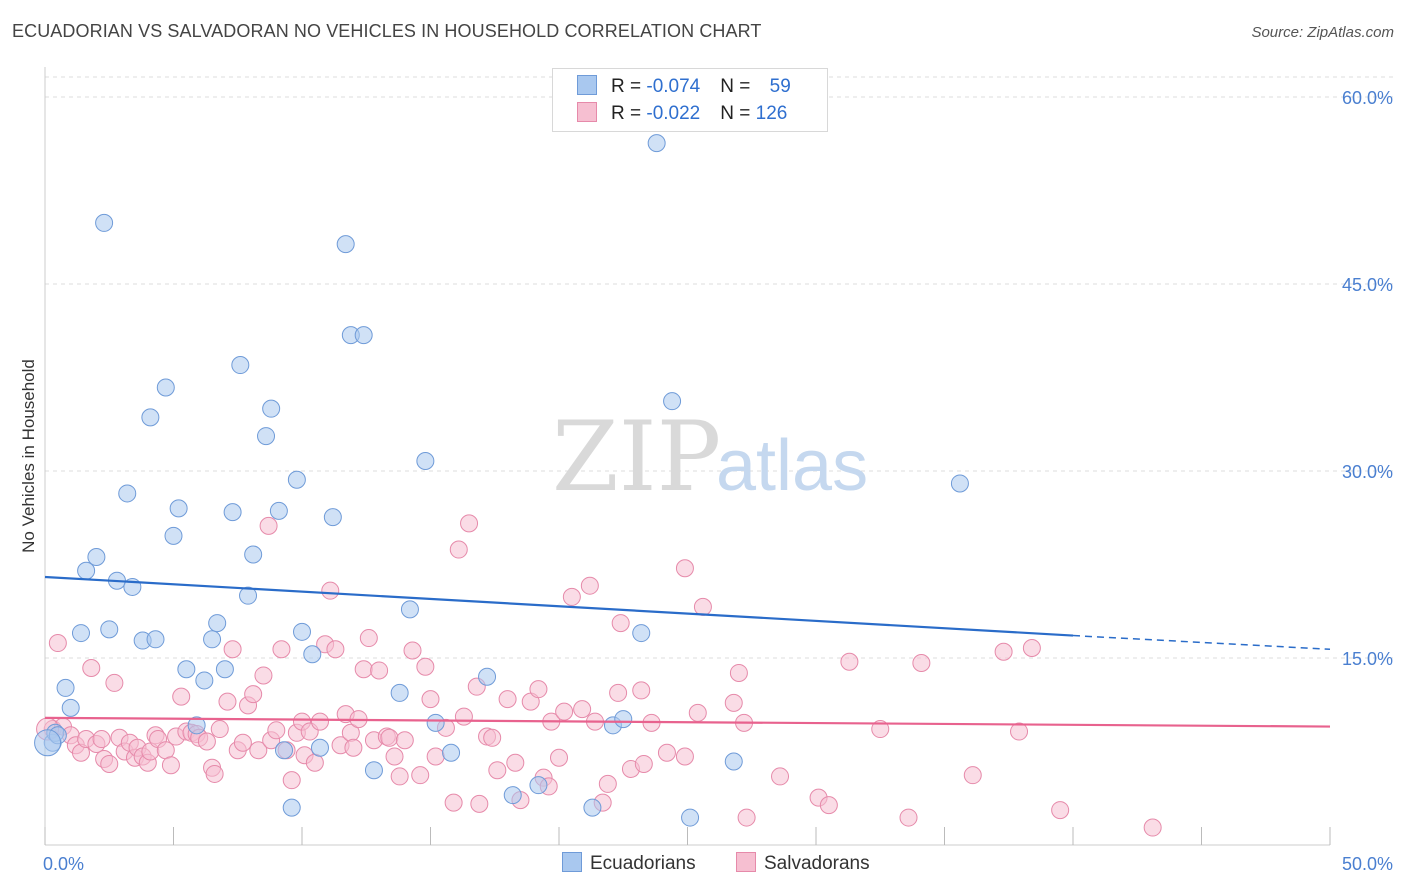 The image size is (1406, 892). What do you see at coordinates (673, 113) in the screenshot?
I see `legend-r-value: -0.022` at bounding box center [673, 113].